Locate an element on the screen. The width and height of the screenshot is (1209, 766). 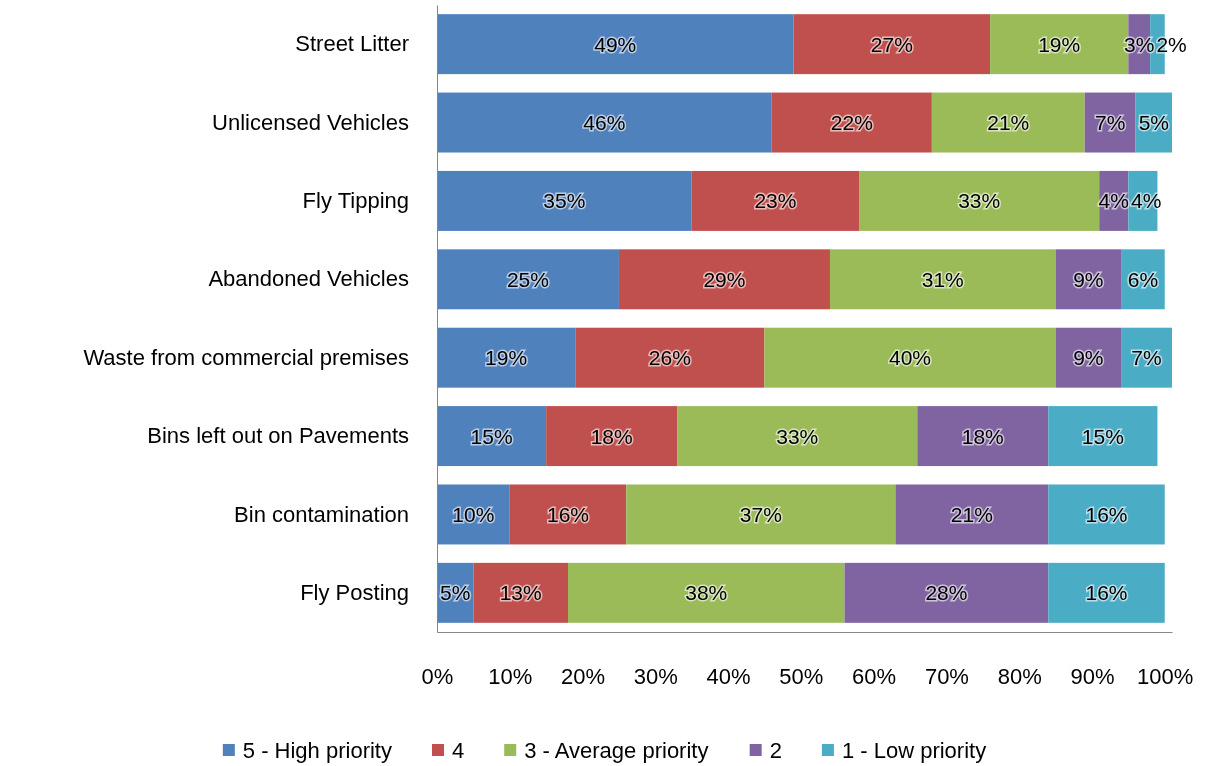
data-label: 46% is located at coordinates (604, 123).